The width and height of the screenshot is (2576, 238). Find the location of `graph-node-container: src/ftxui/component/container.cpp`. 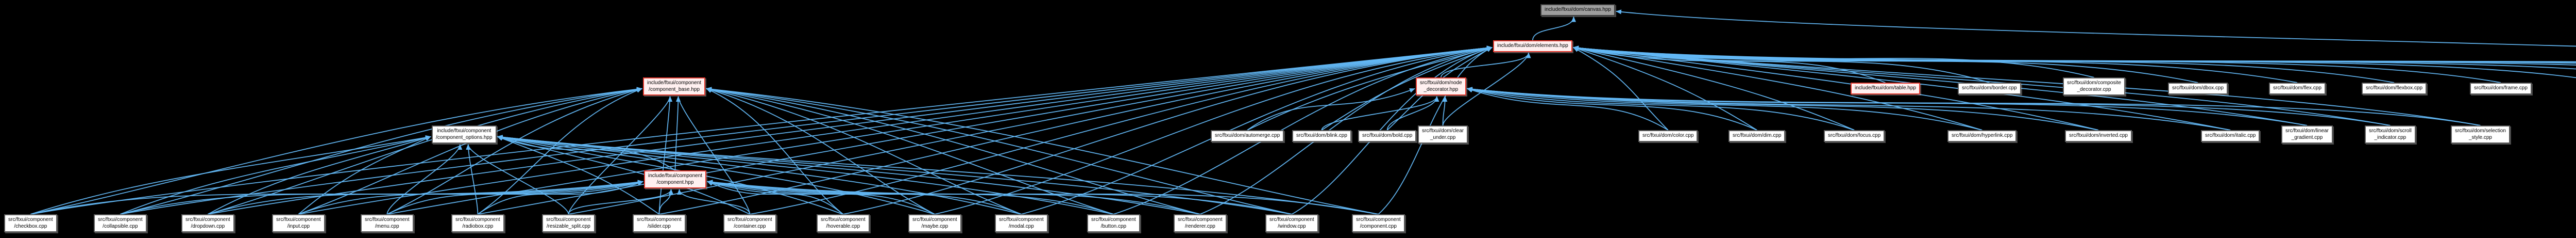

graph-node-container: src/ftxui/component/container.cpp is located at coordinates (749, 223).